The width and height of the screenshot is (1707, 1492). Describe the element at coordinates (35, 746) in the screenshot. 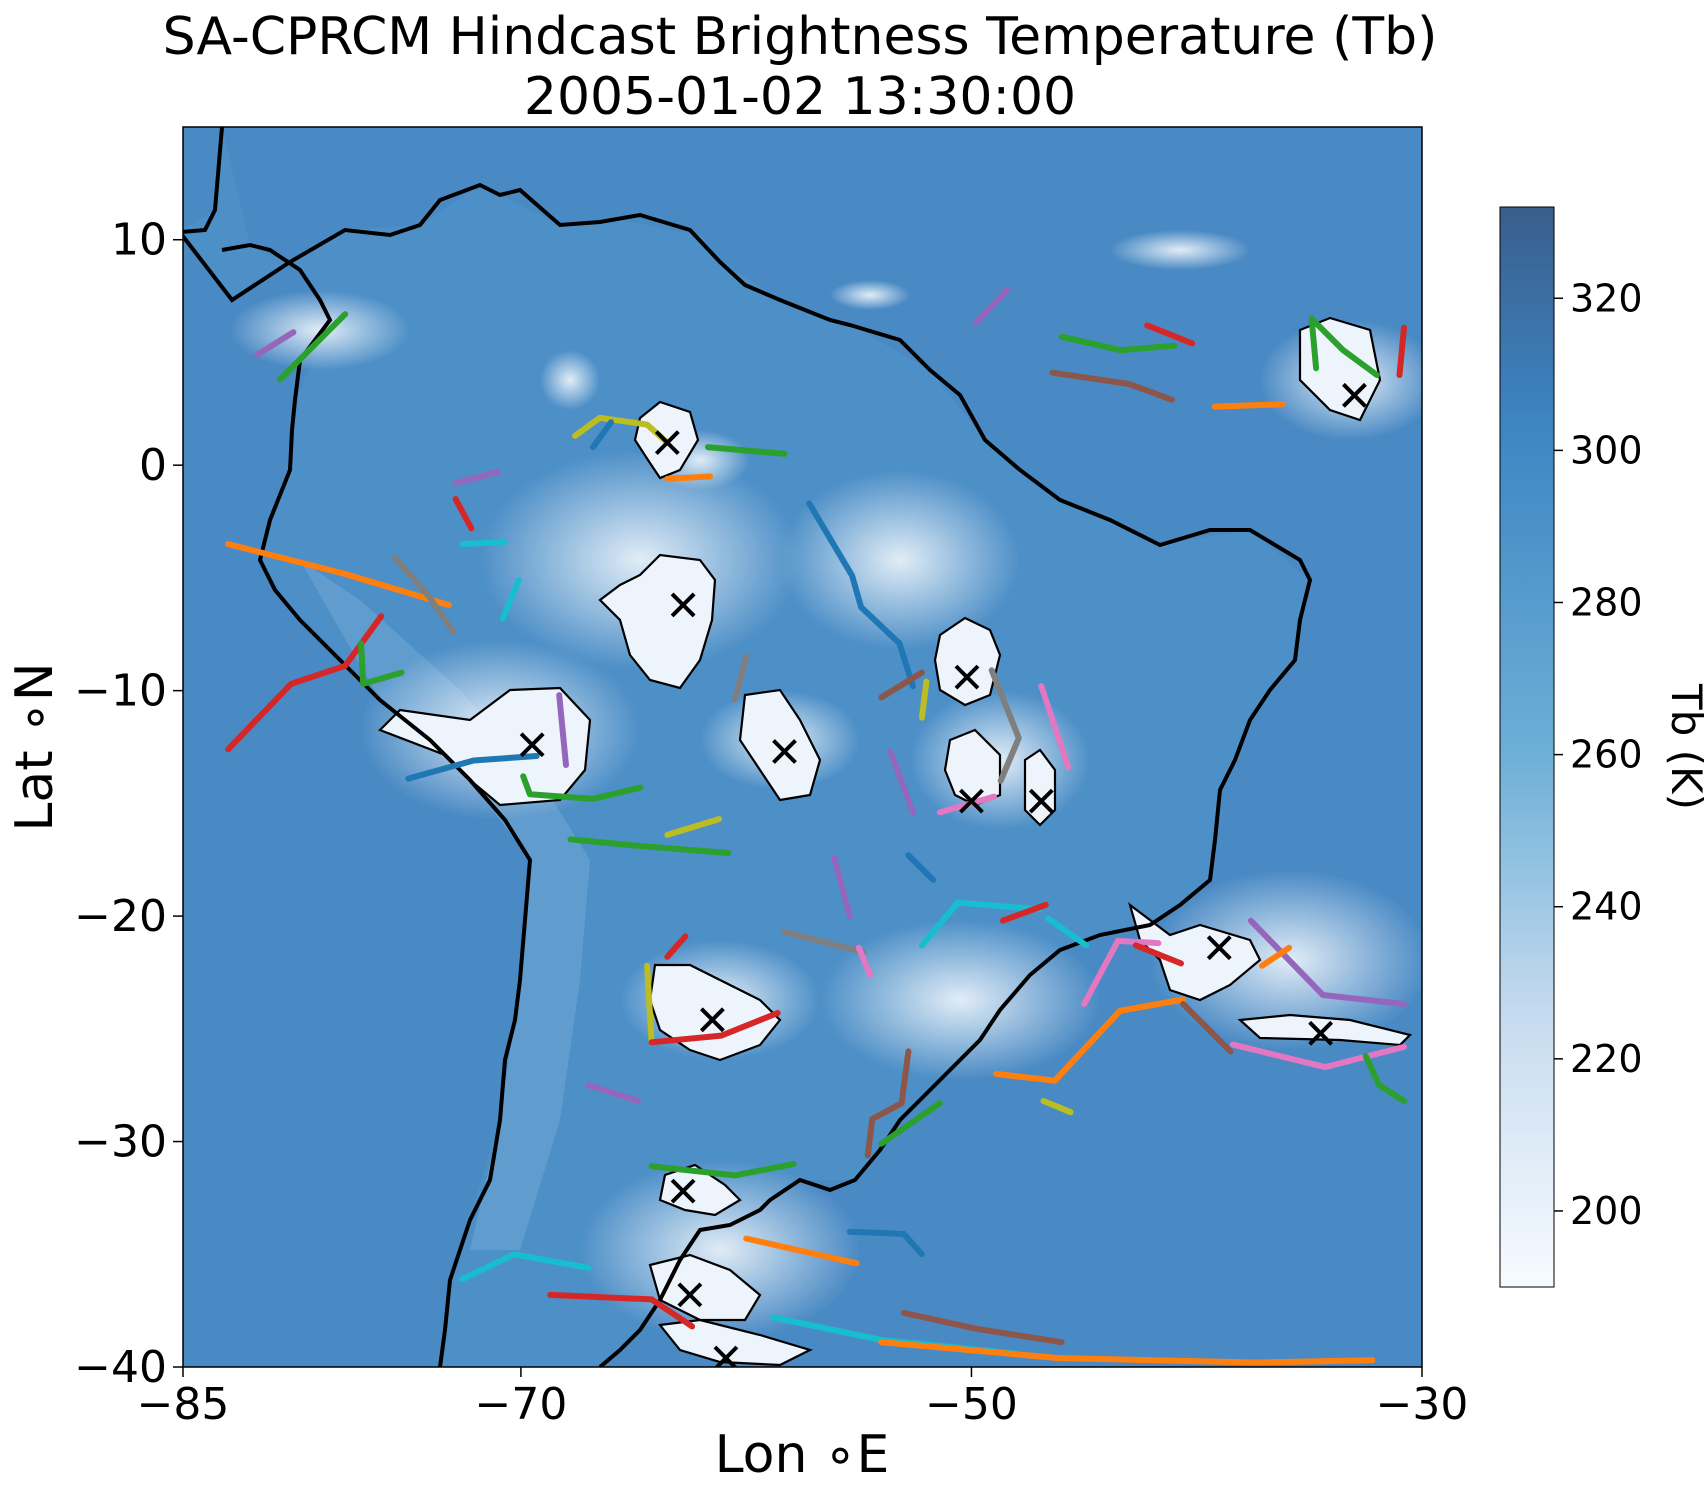

I see `y-axis-label: Lat ∘N` at that location.